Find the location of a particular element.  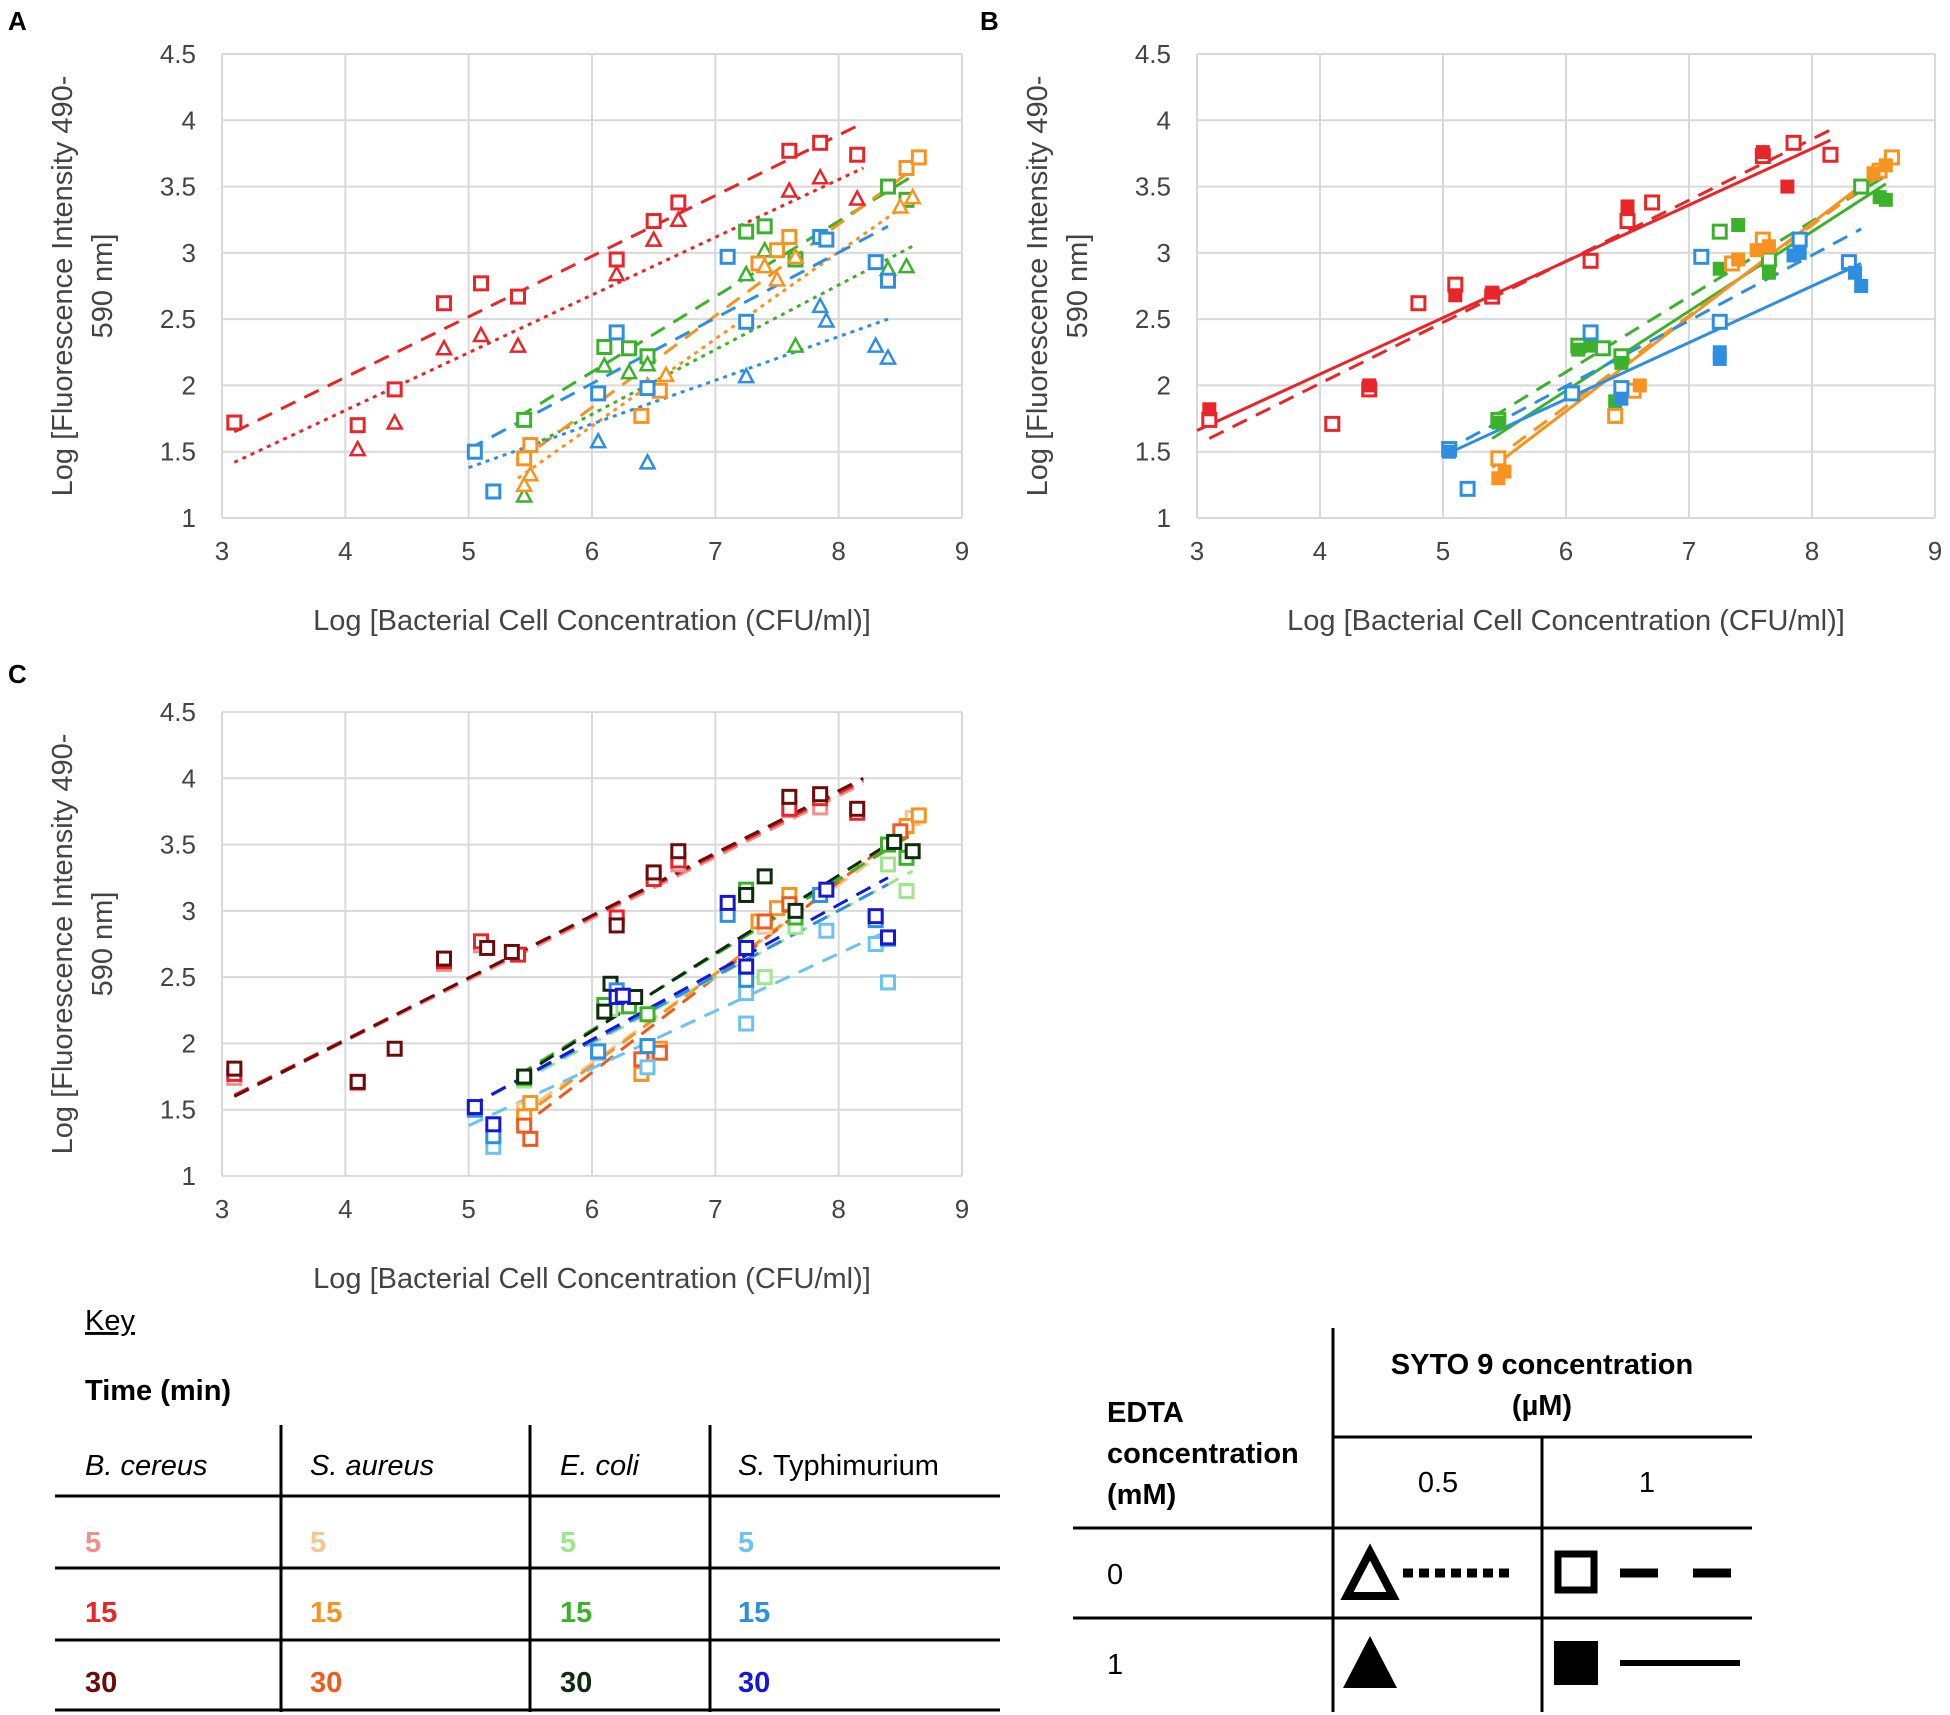

edta-value-1: 1 is located at coordinates (1115, 1665).